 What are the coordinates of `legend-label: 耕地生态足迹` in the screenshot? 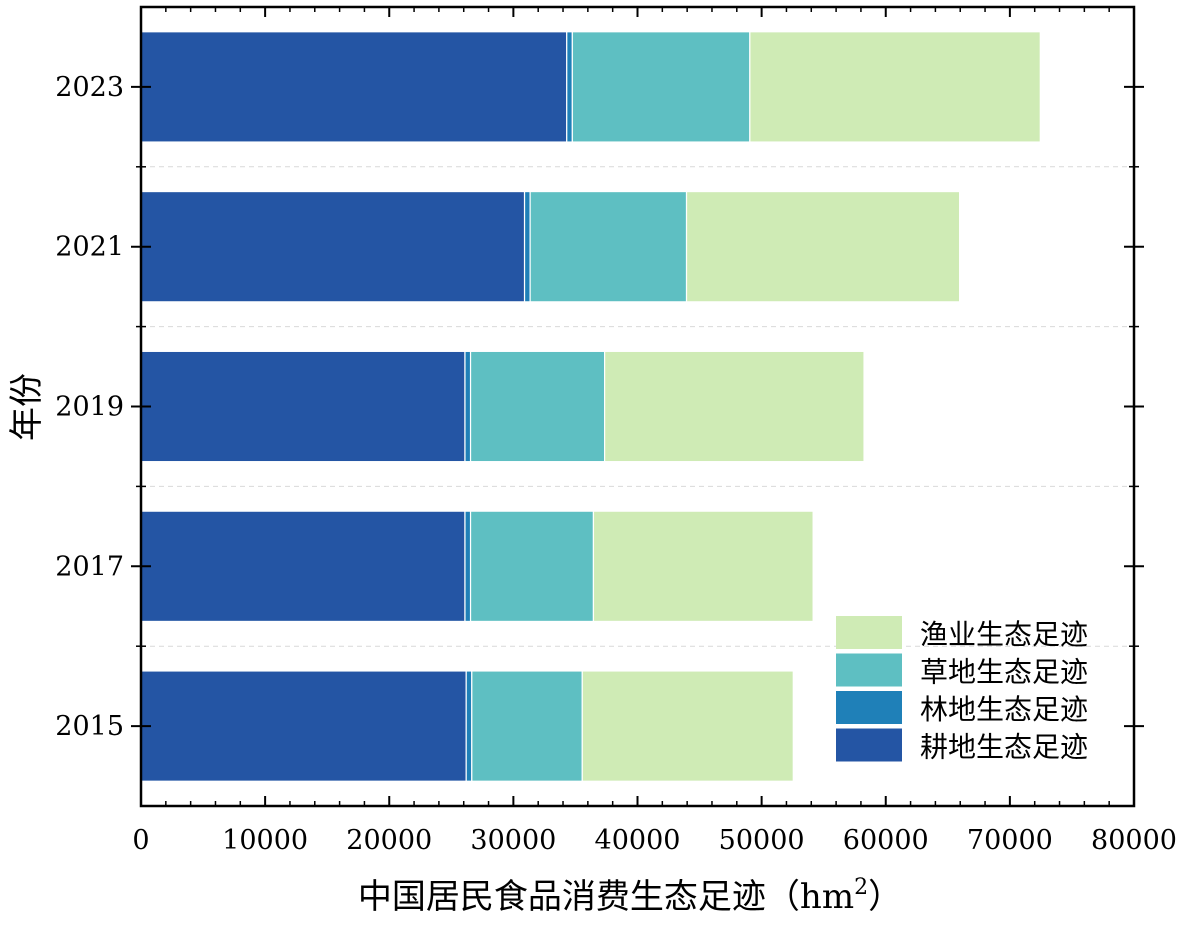 It's located at (1004, 747).